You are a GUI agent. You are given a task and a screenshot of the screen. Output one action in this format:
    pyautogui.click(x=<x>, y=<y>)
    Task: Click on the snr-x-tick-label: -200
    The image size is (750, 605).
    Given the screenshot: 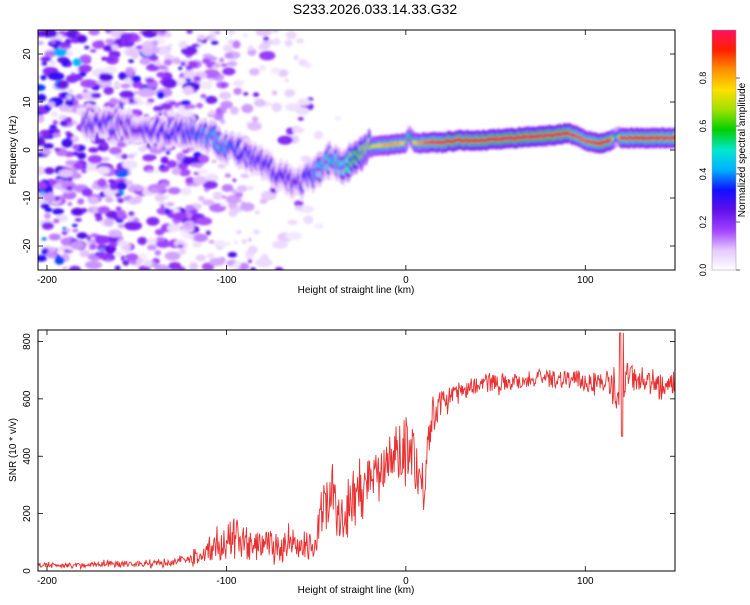 What is the action you would take?
    pyautogui.click(x=47, y=581)
    